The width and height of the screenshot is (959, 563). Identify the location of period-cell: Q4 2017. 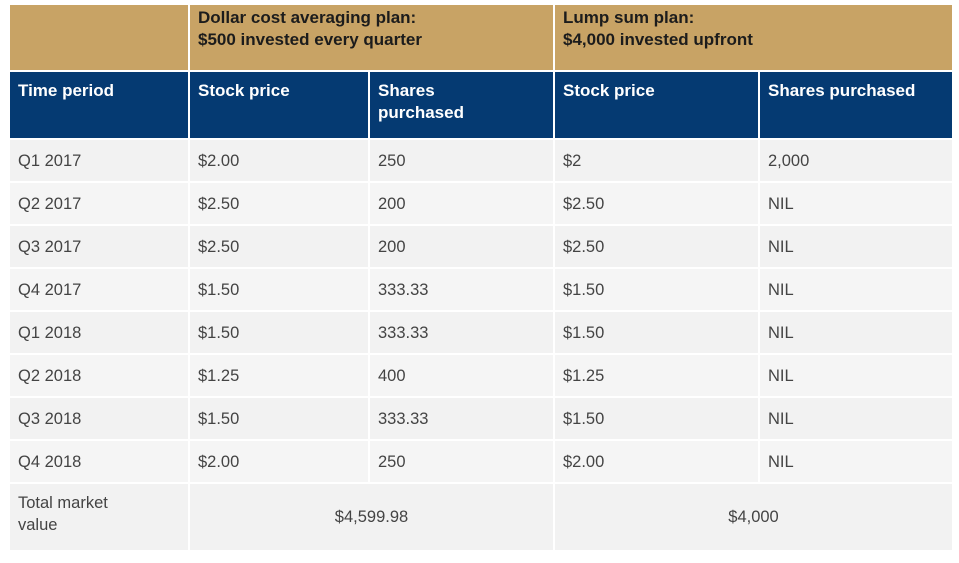
(100, 290).